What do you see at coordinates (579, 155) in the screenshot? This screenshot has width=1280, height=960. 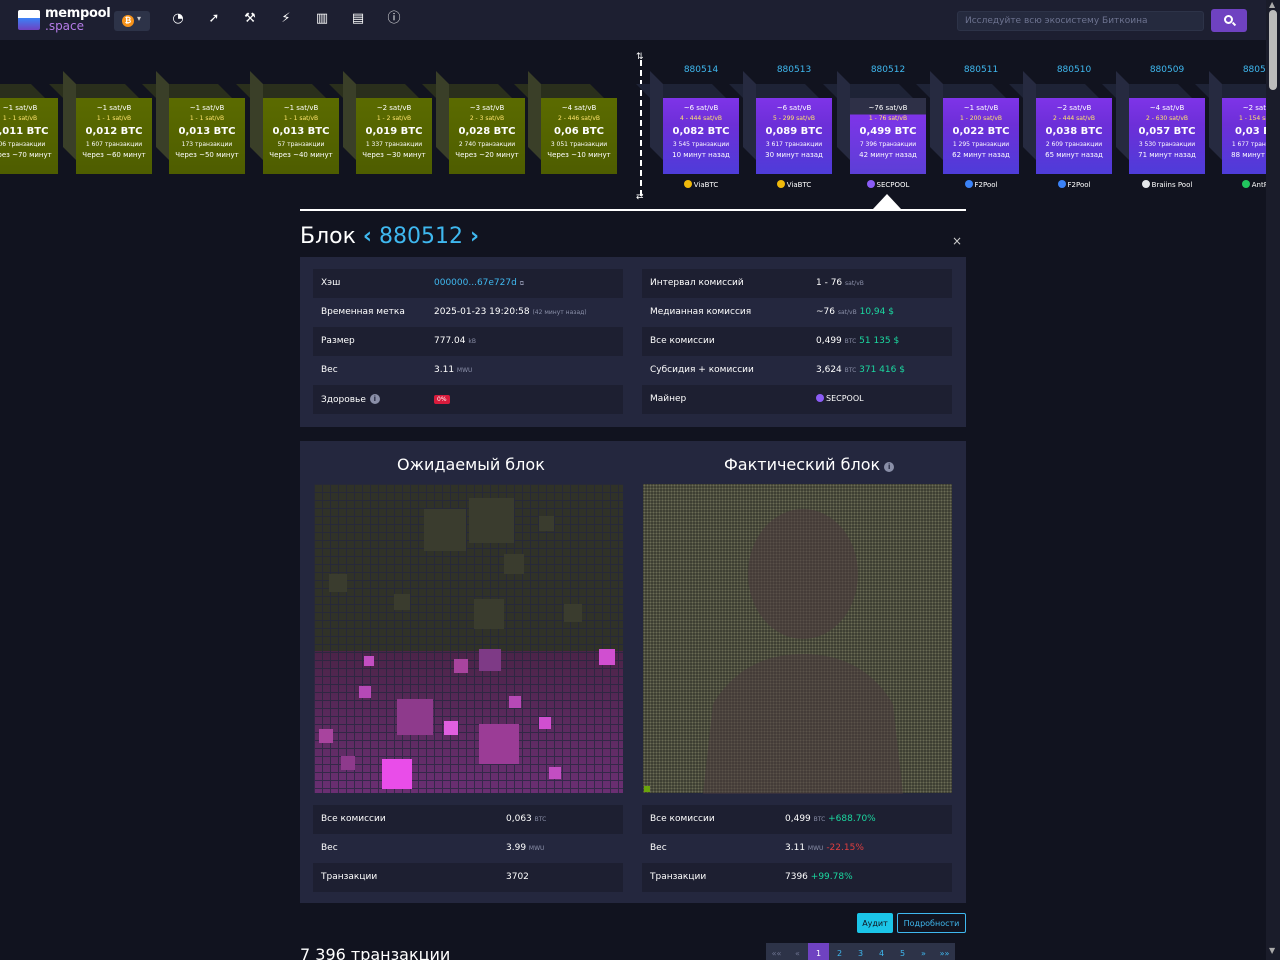 I see `block-eta: Через ~10 минут` at bounding box center [579, 155].